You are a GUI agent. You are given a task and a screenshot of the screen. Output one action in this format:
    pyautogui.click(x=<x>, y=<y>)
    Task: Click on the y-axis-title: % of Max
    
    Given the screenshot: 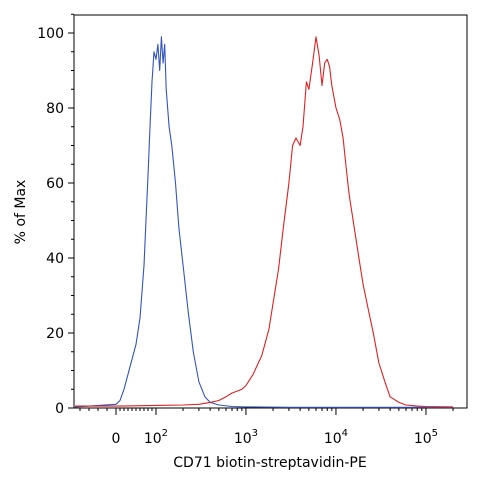 What is the action you would take?
    pyautogui.click(x=21, y=212)
    